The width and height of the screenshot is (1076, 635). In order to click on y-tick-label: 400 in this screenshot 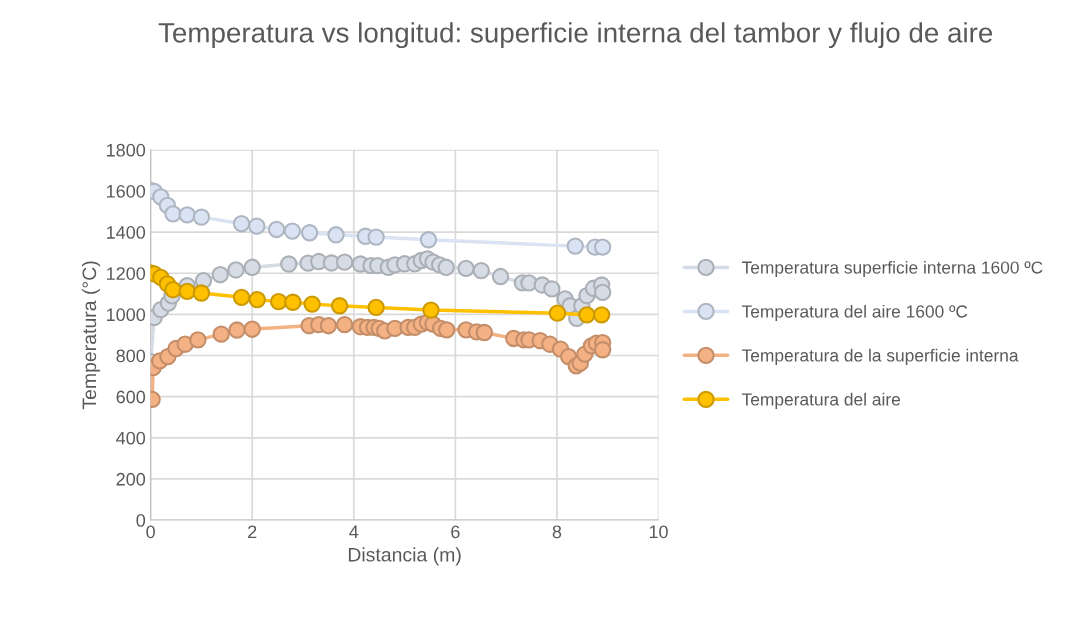, I will do `click(131, 438)`.